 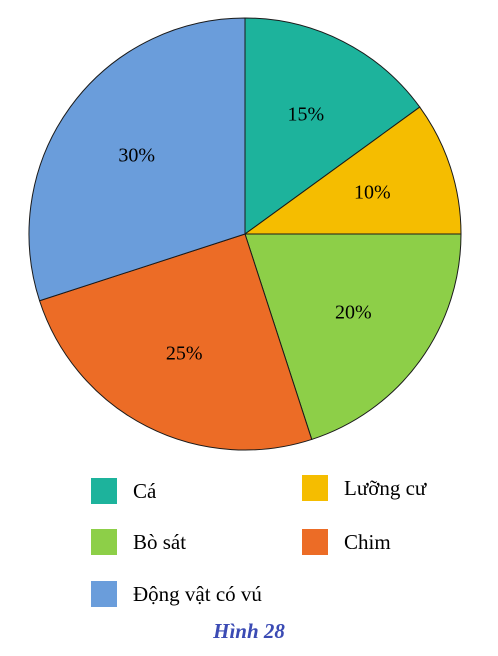 I want to click on legend-label-luong-cu: Lưỡng cư, so click(x=385, y=487).